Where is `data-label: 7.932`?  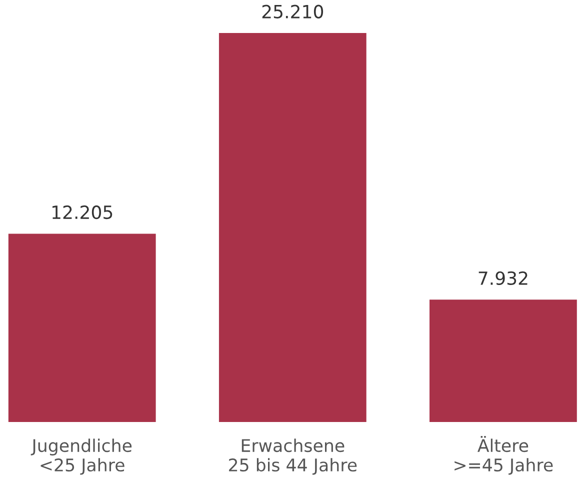 data-label: 7.932 is located at coordinates (503, 278).